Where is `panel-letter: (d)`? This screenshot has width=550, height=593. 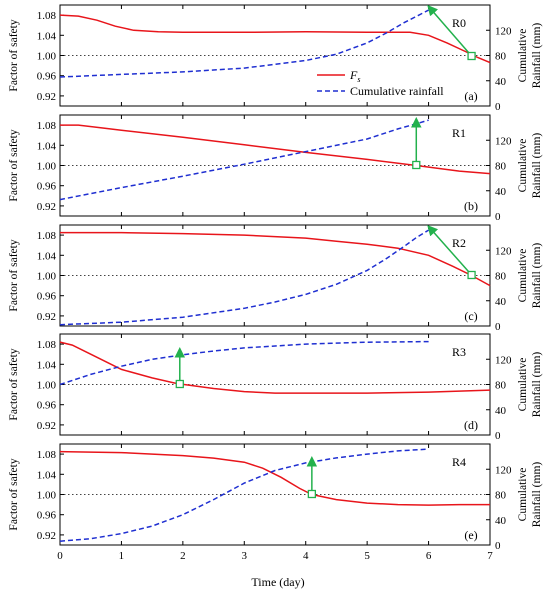 panel-letter: (d) is located at coordinates (471, 425).